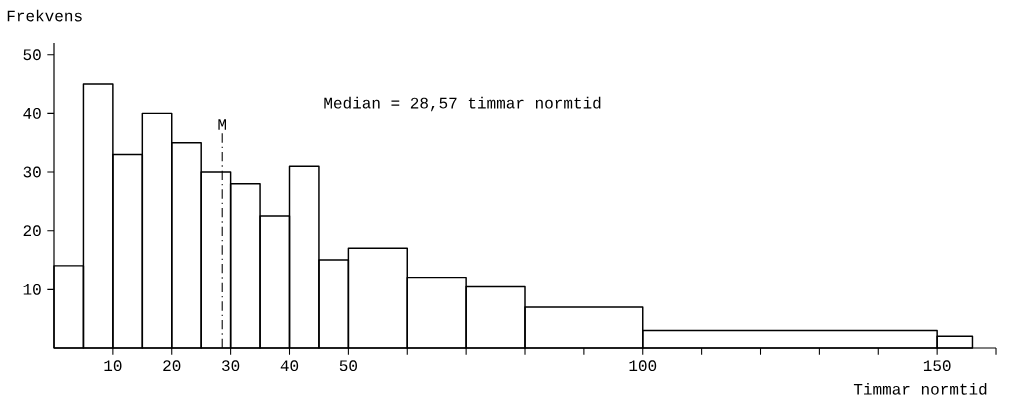 This screenshot has width=1016, height=410. Describe the element at coordinates (231, 366) in the screenshot. I see `x-tick-label: 30` at that location.